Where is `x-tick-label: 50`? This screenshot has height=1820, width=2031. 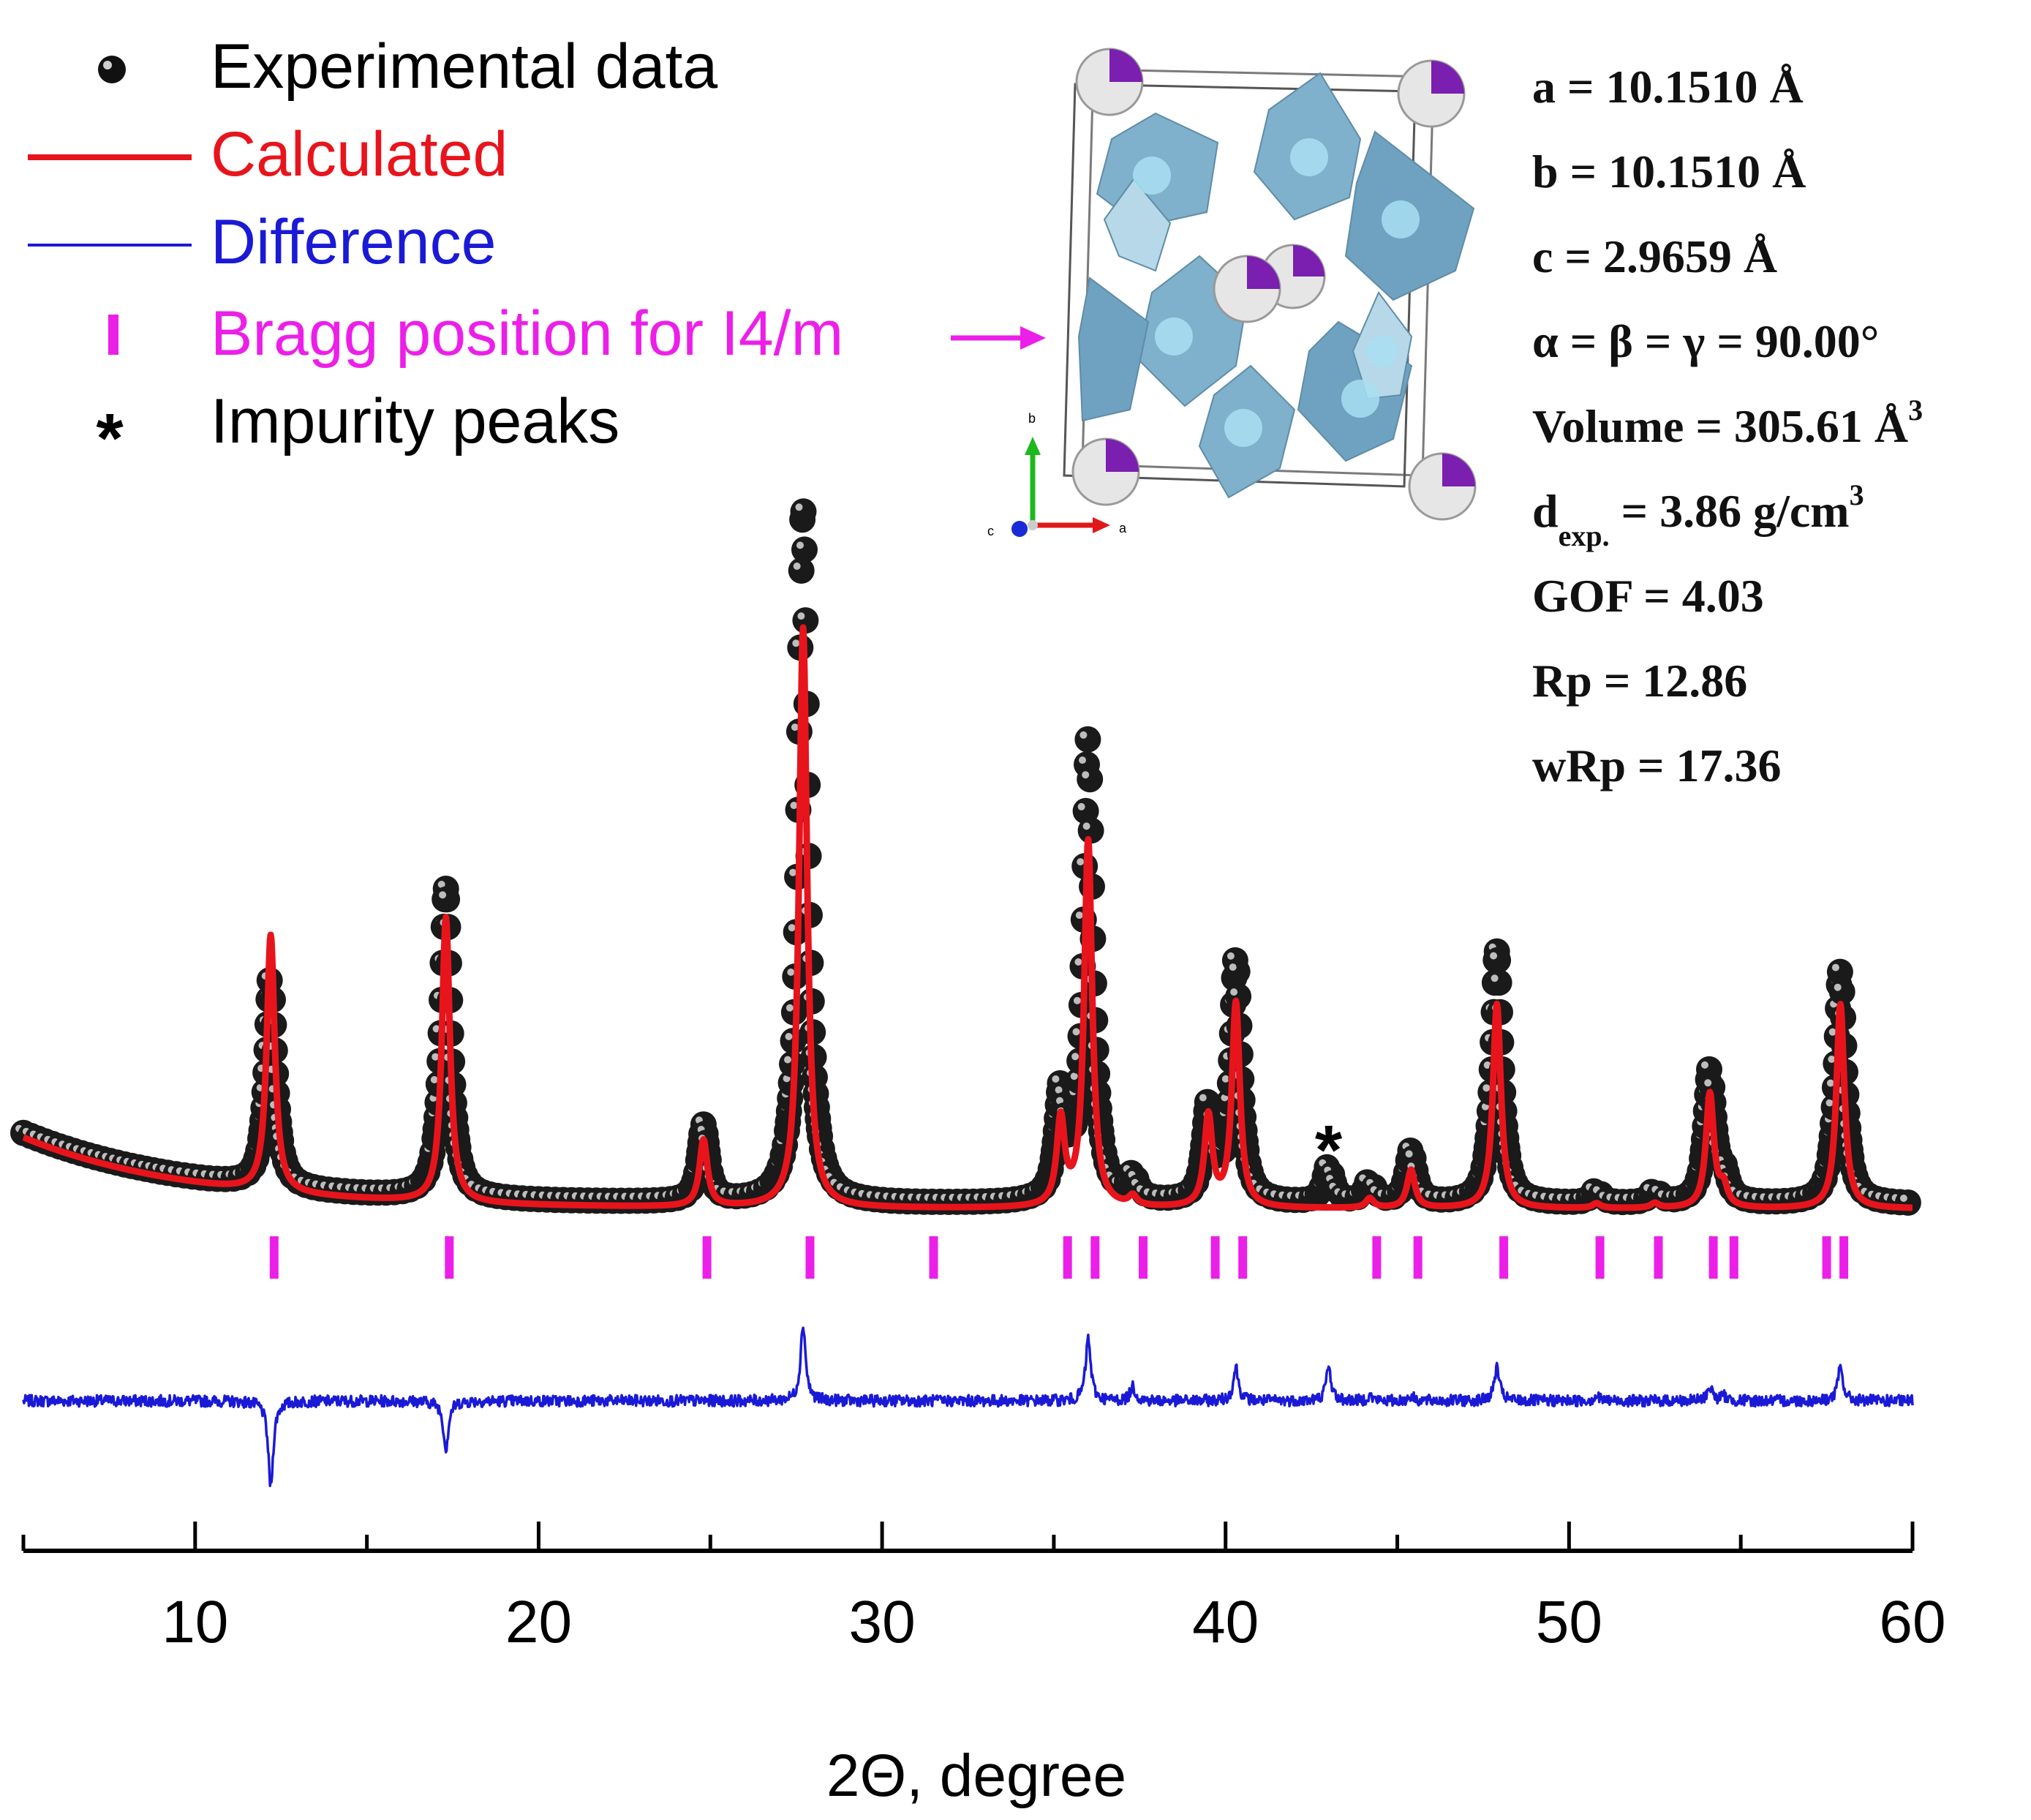 x-tick-label: 50 is located at coordinates (1569, 1622).